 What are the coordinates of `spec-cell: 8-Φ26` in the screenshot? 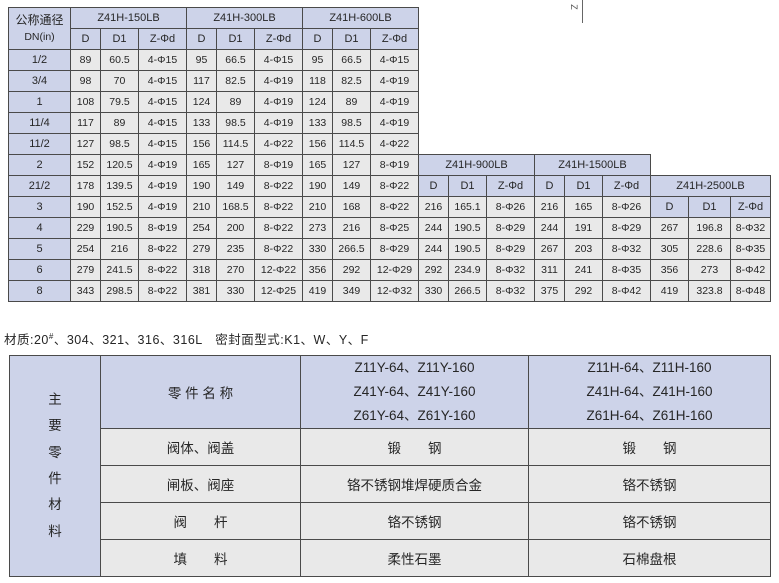 It's located at (510, 207).